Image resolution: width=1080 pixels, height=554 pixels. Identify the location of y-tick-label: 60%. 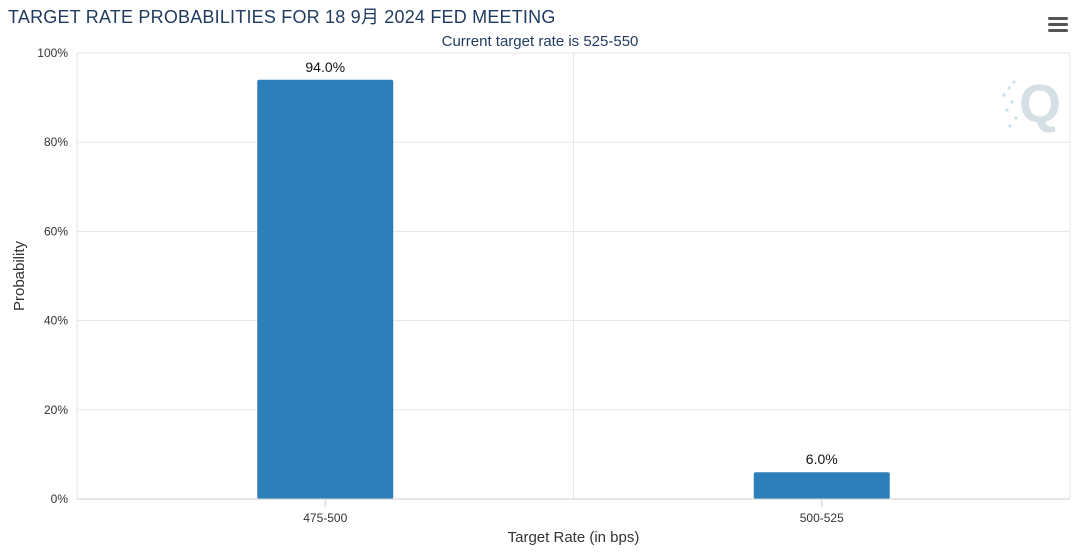
(56, 231).